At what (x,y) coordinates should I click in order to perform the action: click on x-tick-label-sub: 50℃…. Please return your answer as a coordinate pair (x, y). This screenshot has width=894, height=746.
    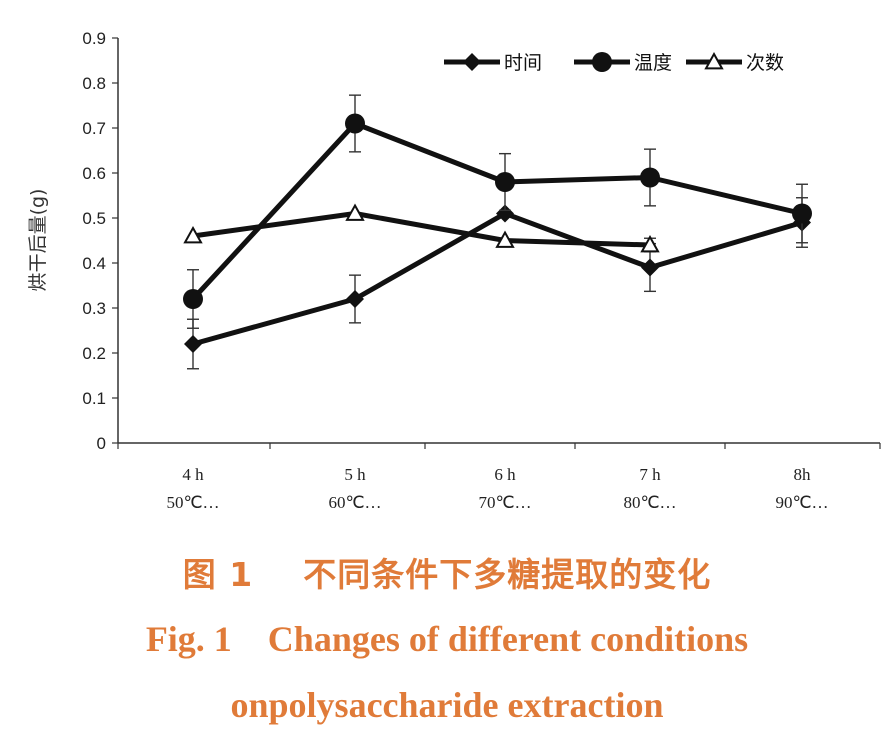
    Looking at the image, I should click on (192, 502).